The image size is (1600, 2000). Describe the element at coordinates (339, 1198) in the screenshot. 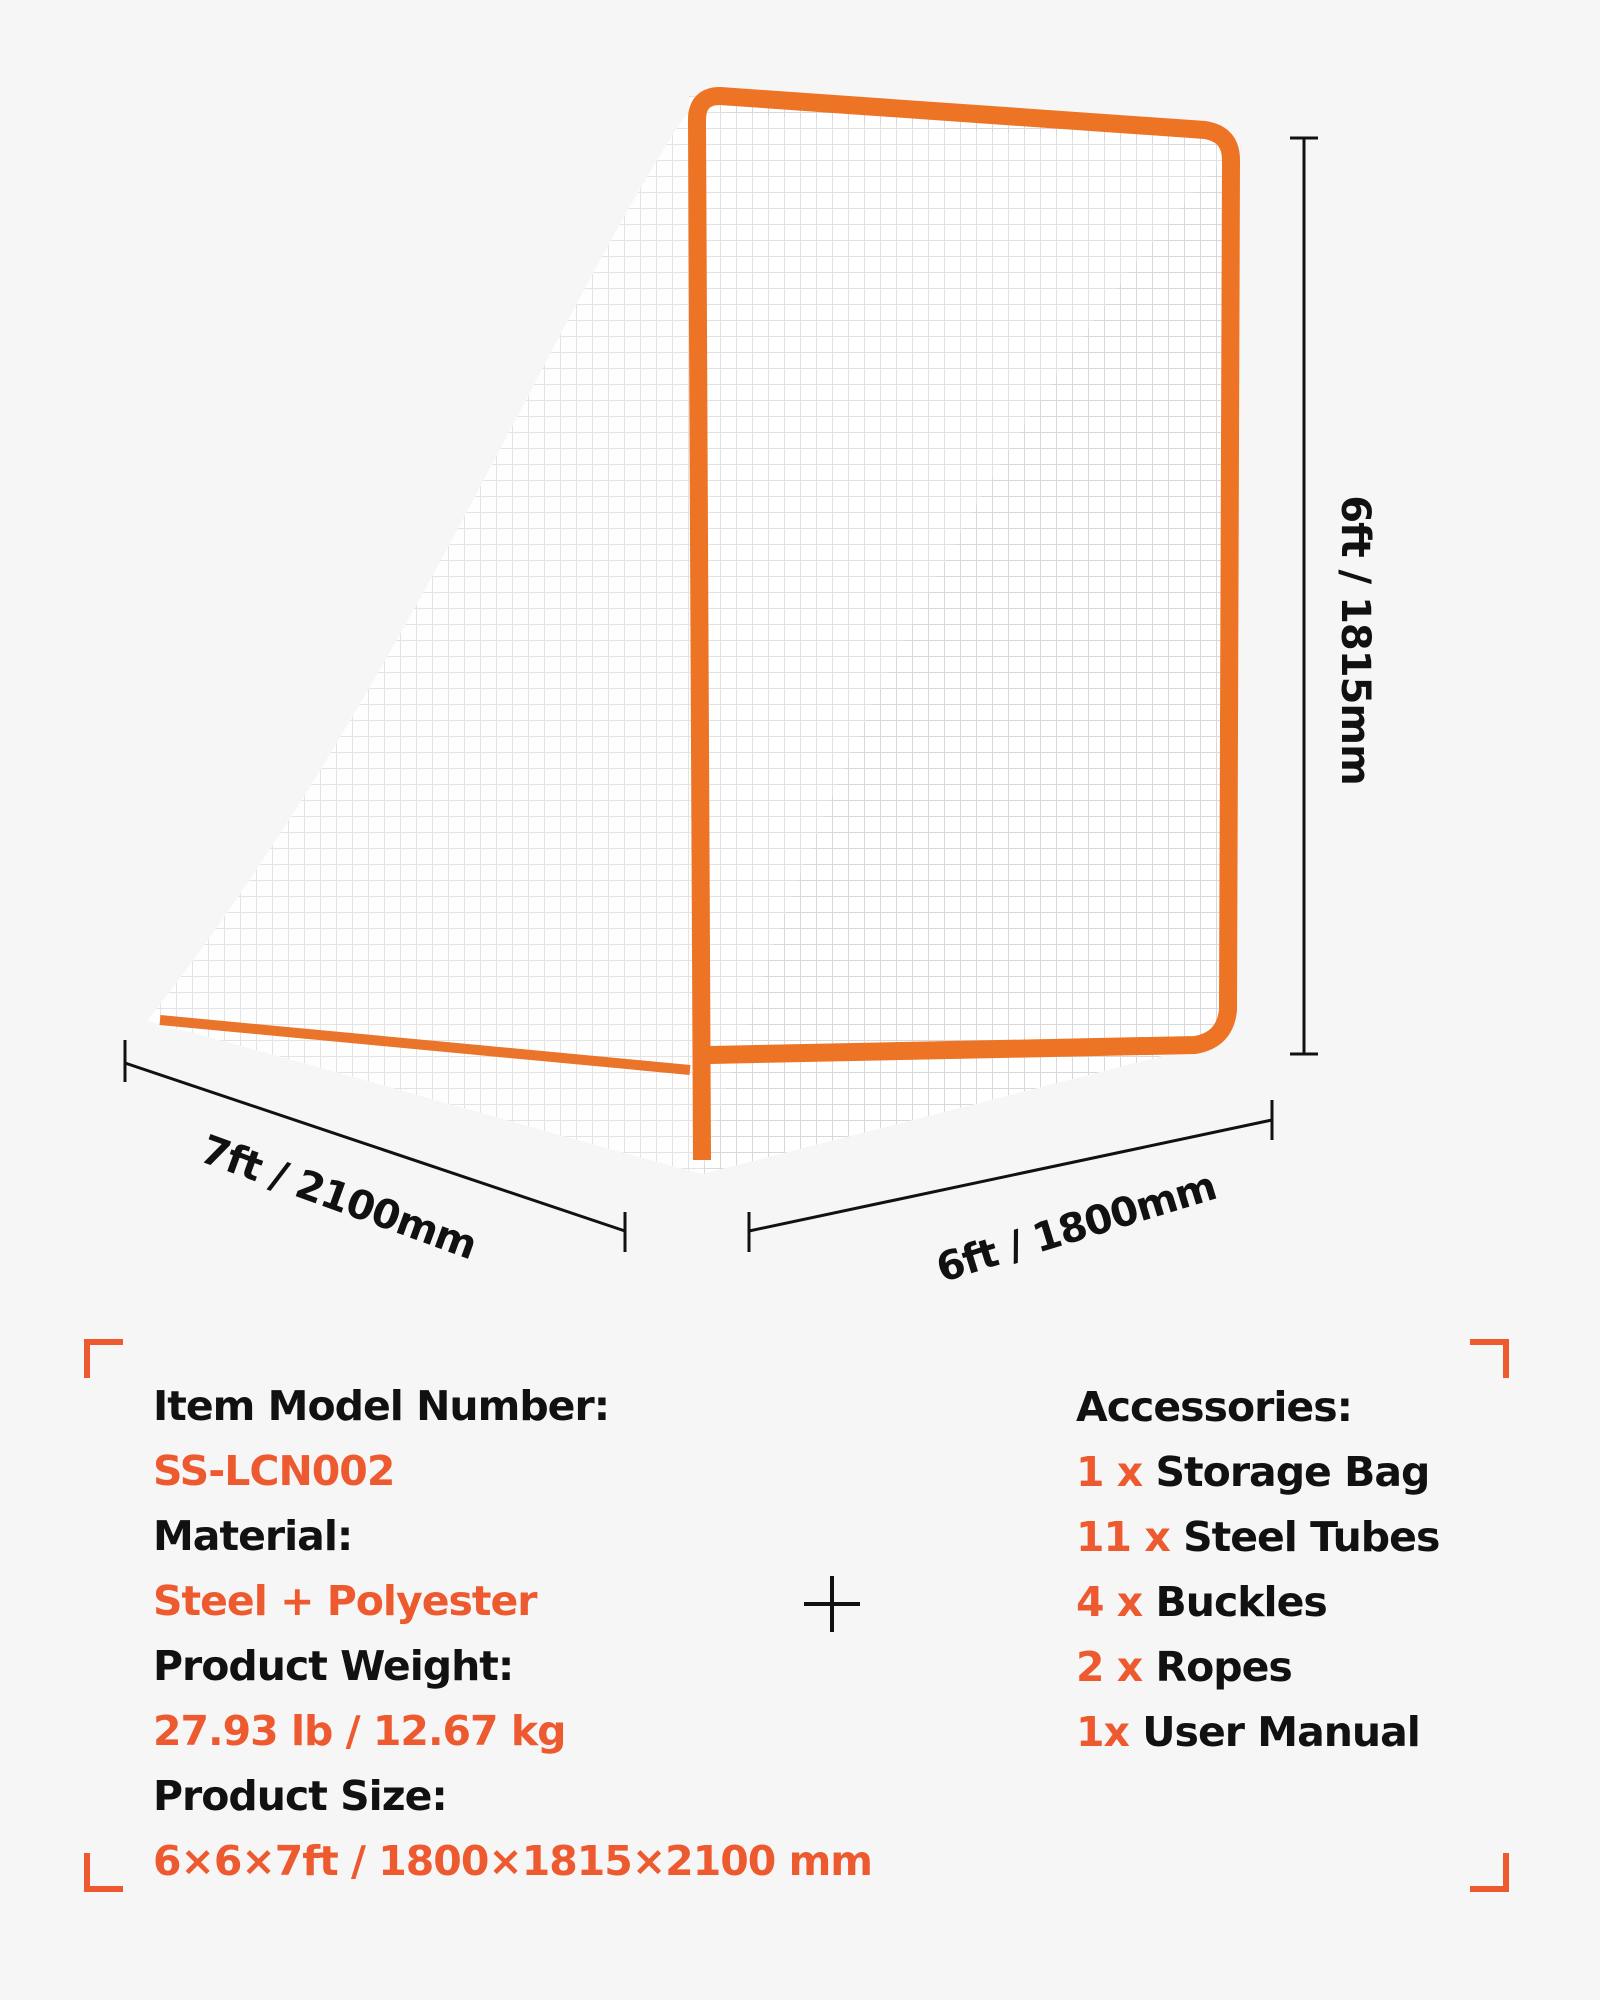

I see `depth-label: 7ft / 2100mm` at that location.